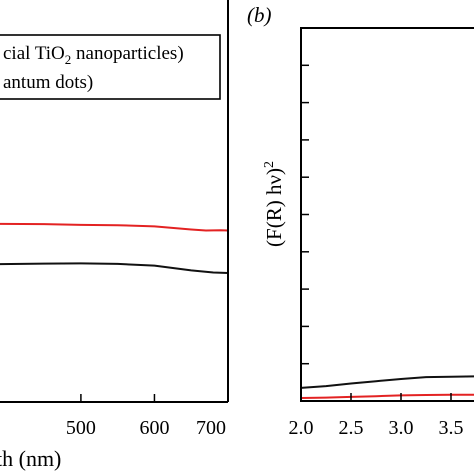  What do you see at coordinates (48, 82) in the screenshot?
I see `legend-entry-2: antum dots)` at bounding box center [48, 82].